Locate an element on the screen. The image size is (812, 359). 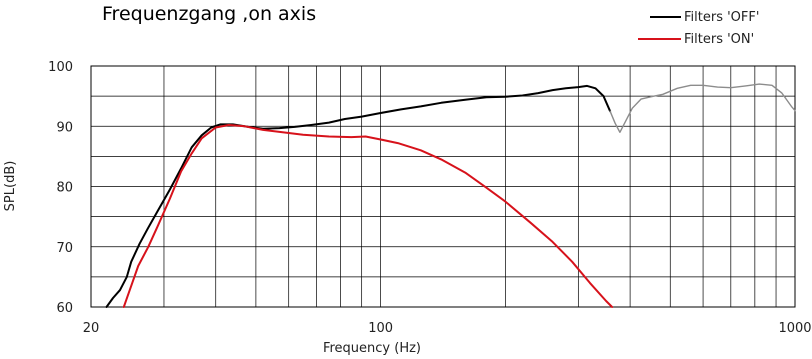
x-tick-labels: 20 100 1000 is located at coordinates (447, 328).